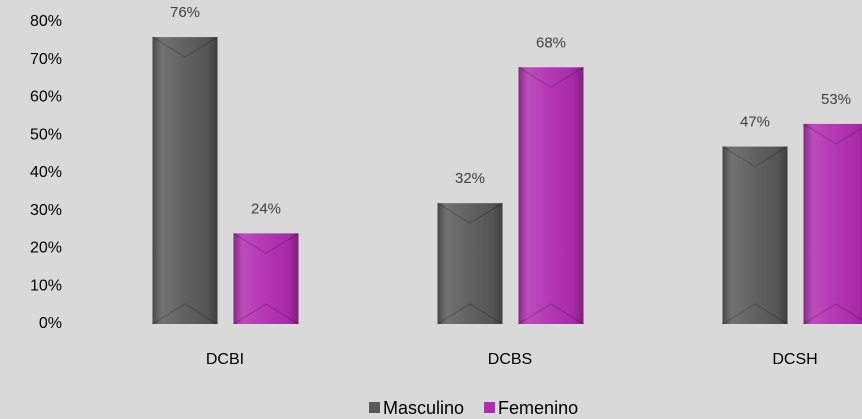 The width and height of the screenshot is (862, 419). Describe the element at coordinates (46, 248) in the screenshot. I see `y-tick-label: 20%` at that location.